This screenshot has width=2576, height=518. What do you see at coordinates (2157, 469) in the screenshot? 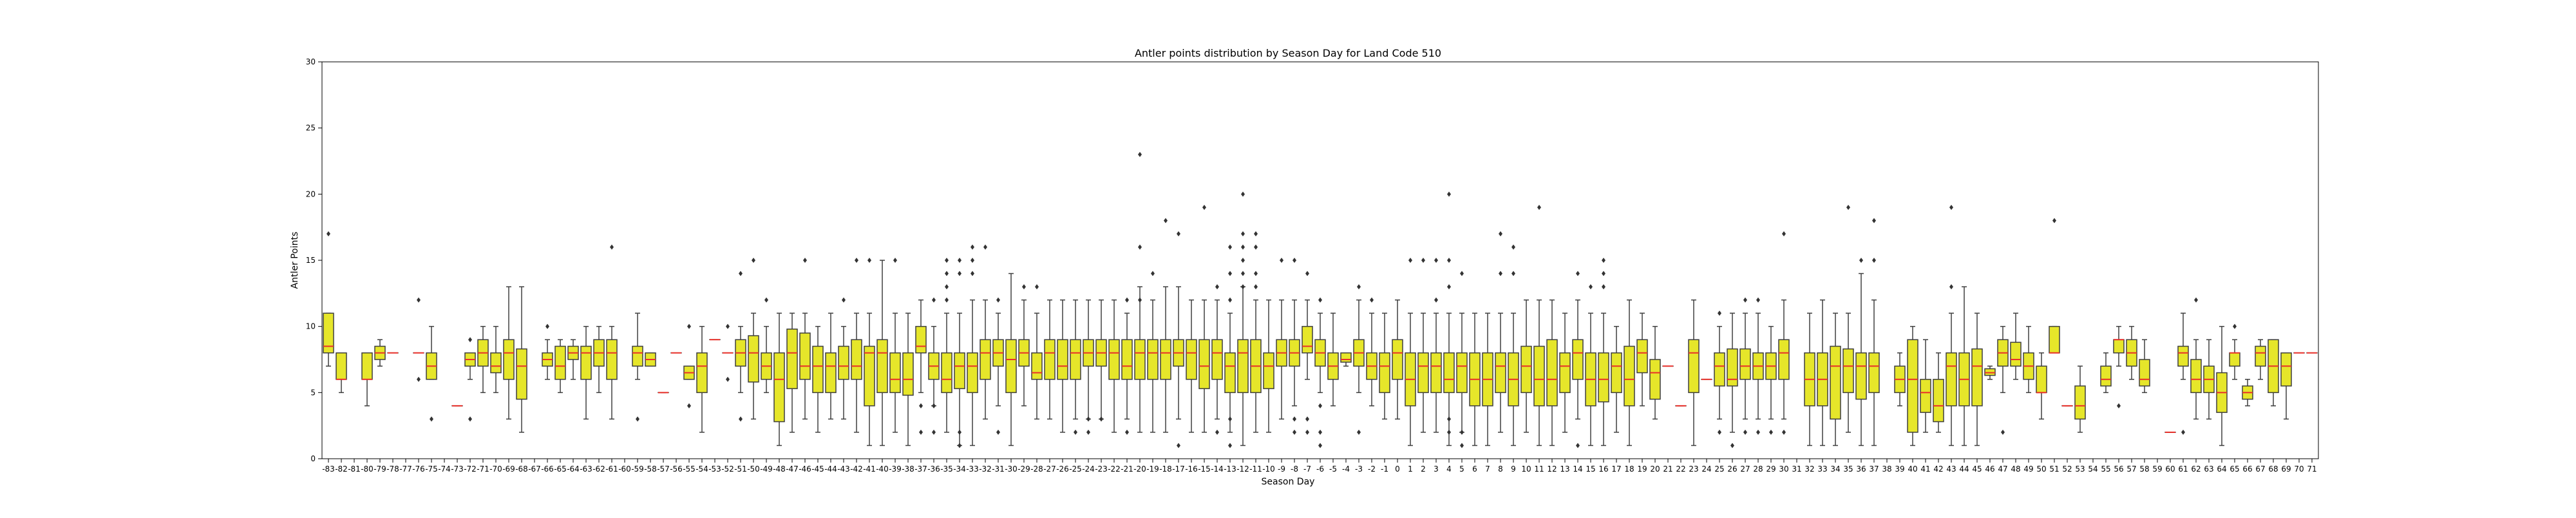
I see `x-tick-label: 59` at bounding box center [2157, 469].